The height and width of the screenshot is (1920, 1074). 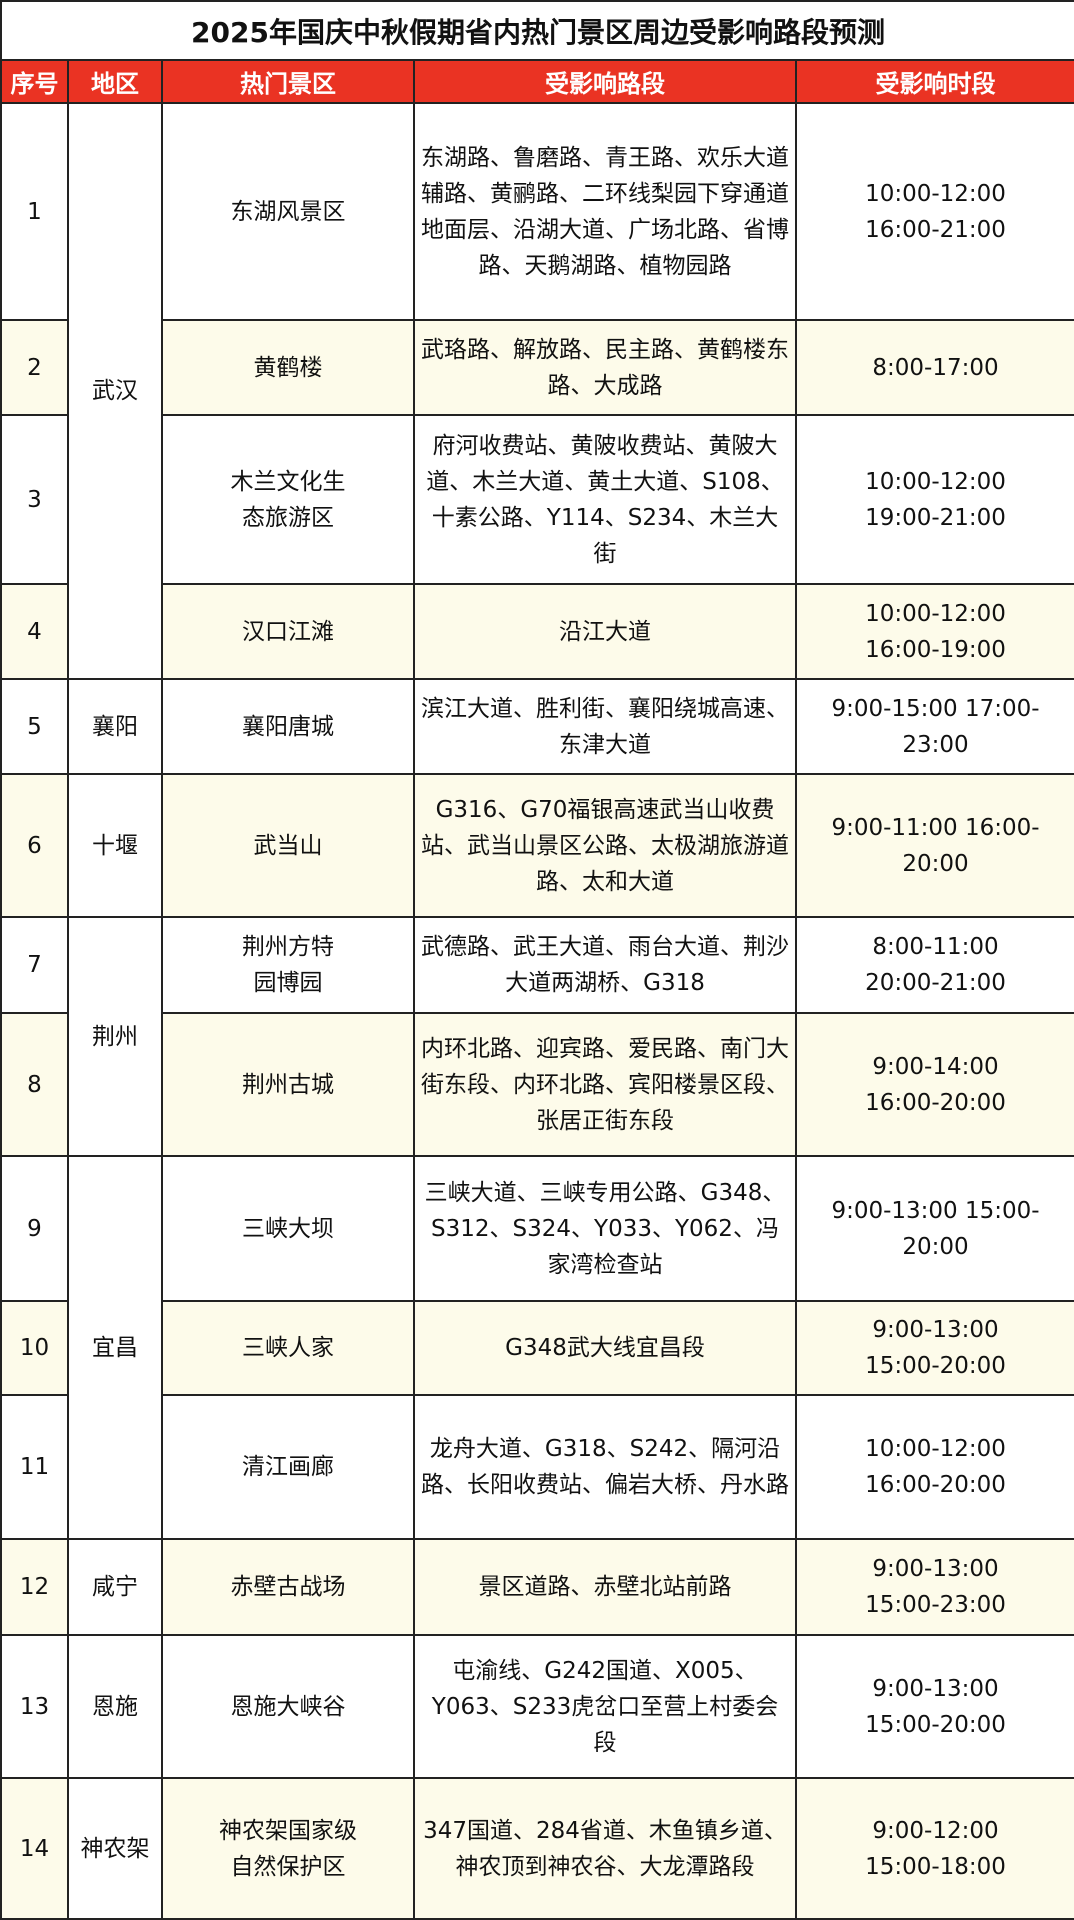 I want to click on scenic-spot-name: 恩施大峡谷, so click(x=288, y=1706).